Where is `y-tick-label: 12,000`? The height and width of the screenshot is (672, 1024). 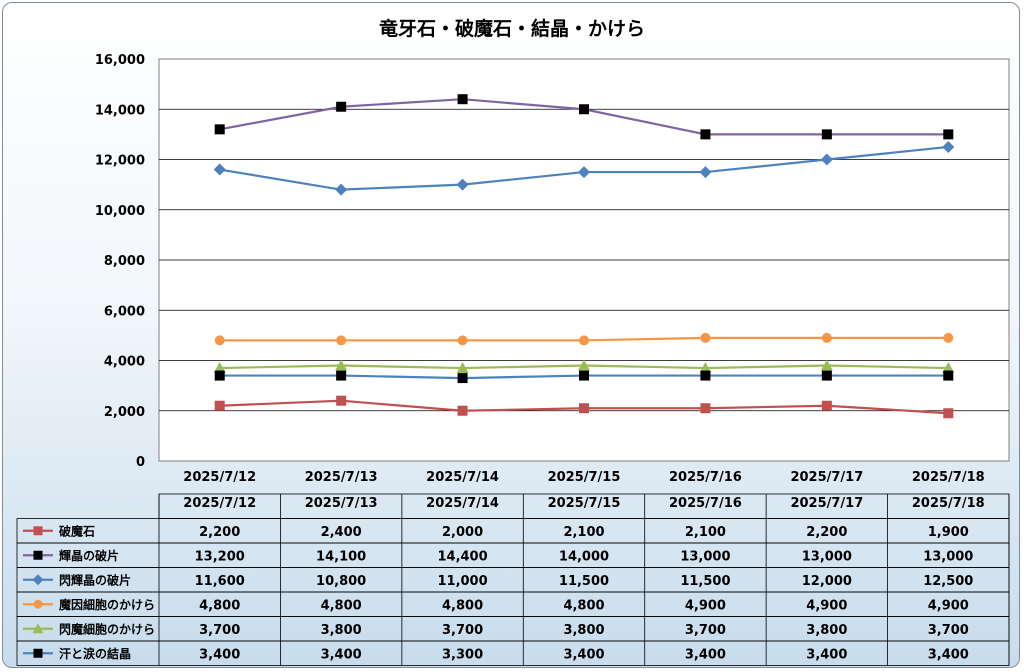
y-tick-label: 12,000 is located at coordinates (120, 161).